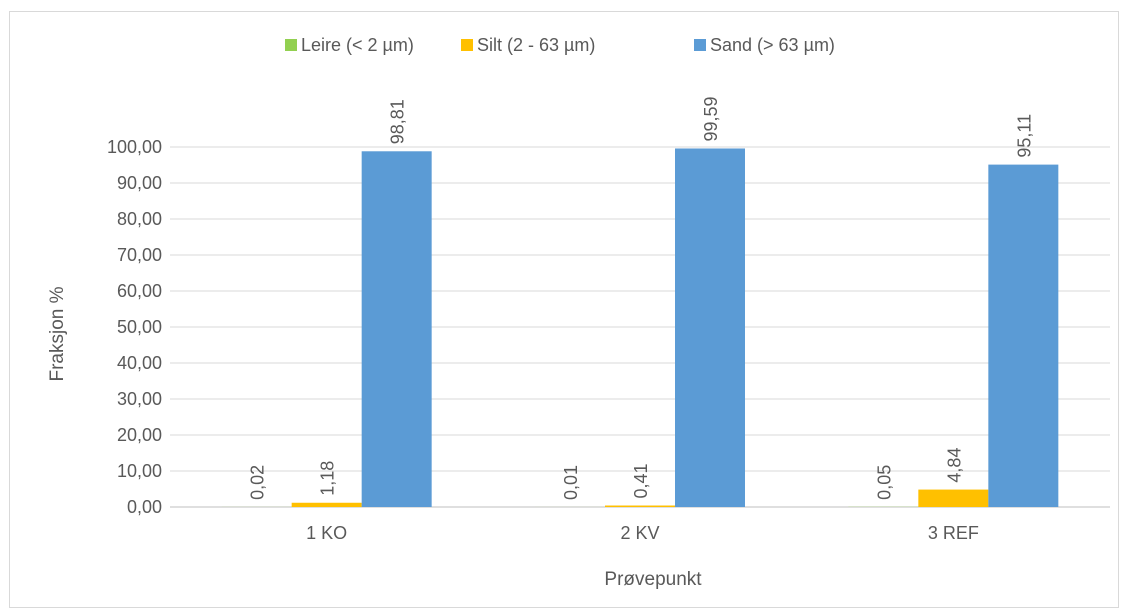 The height and width of the screenshot is (614, 1125). What do you see at coordinates (536, 45) in the screenshot?
I see `legend-label: Silt (2 - 63 µm)` at bounding box center [536, 45].